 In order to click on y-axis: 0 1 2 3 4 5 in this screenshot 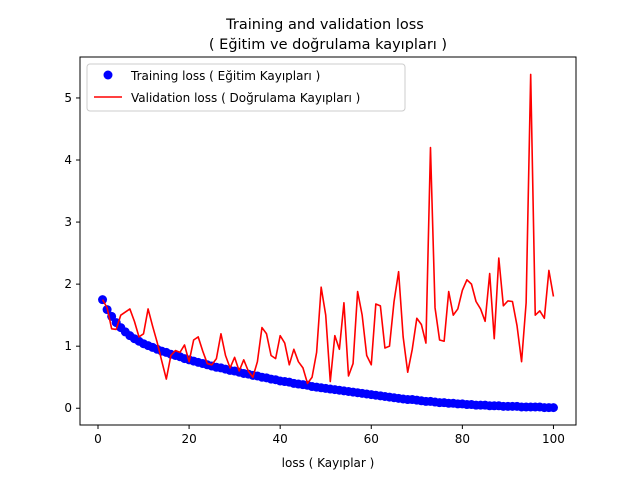, I will do `click(72, 253)`.